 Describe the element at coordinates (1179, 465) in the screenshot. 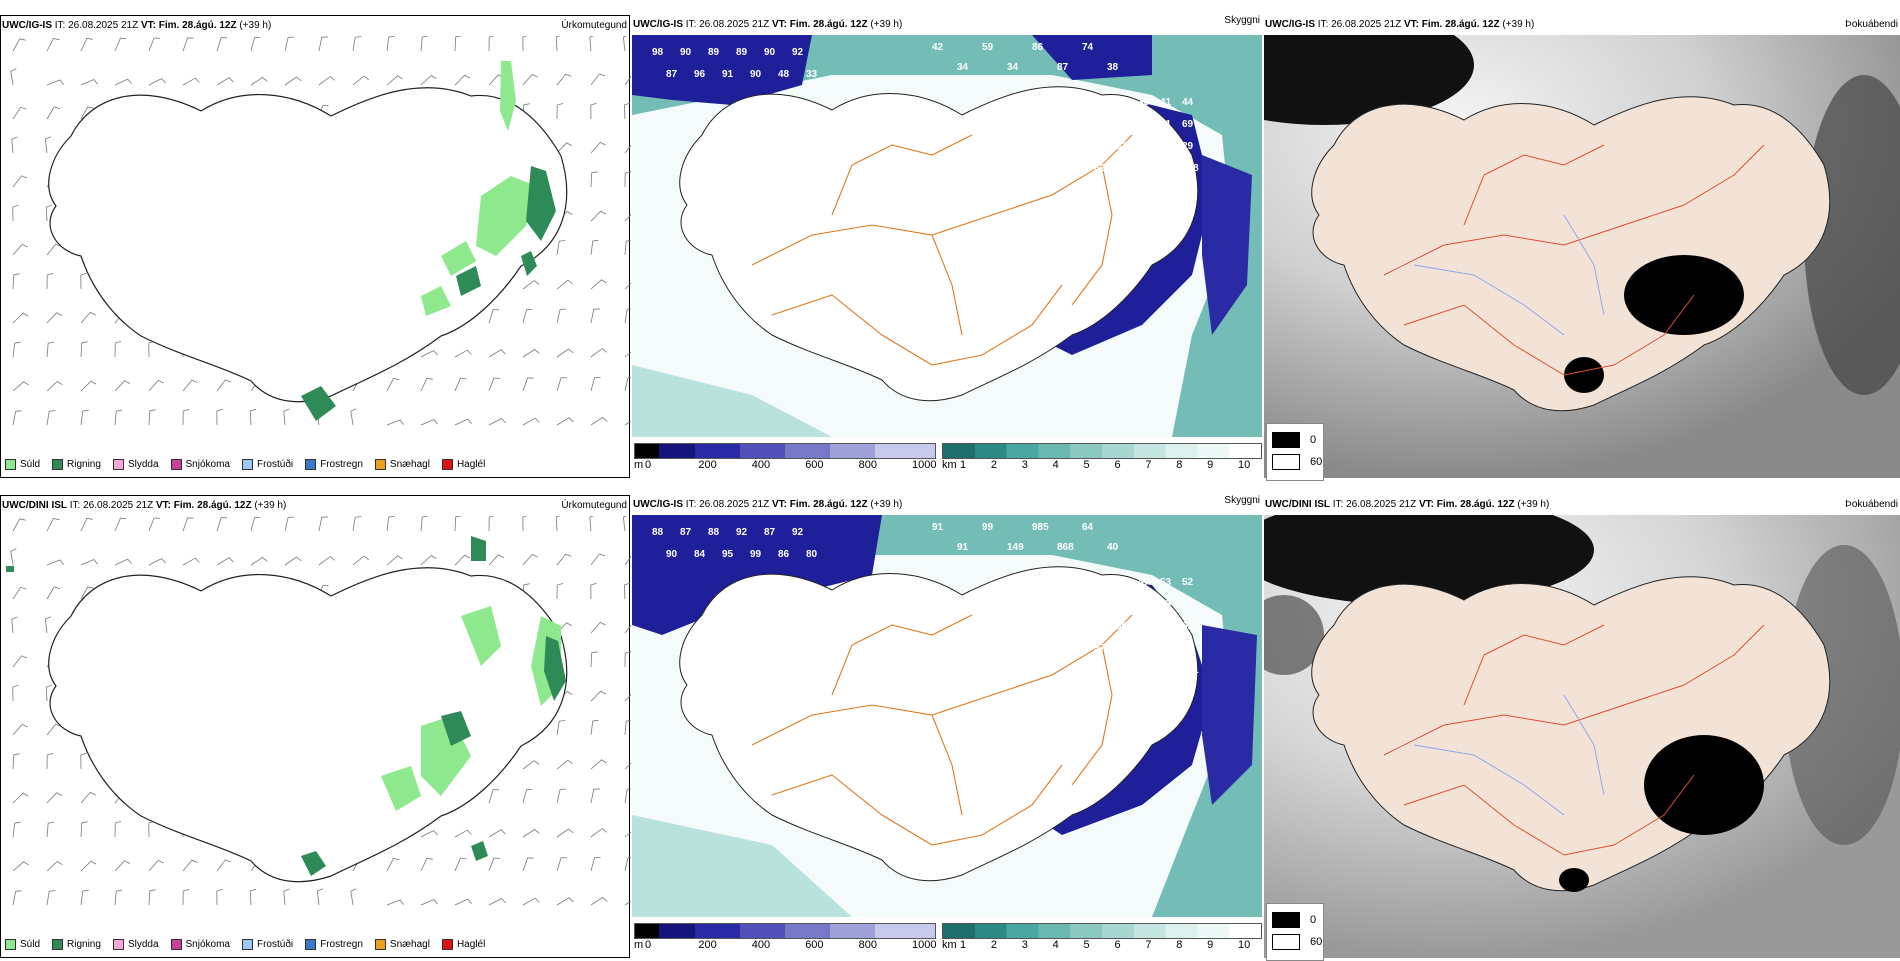

I see `colorbar-tick: 8` at that location.